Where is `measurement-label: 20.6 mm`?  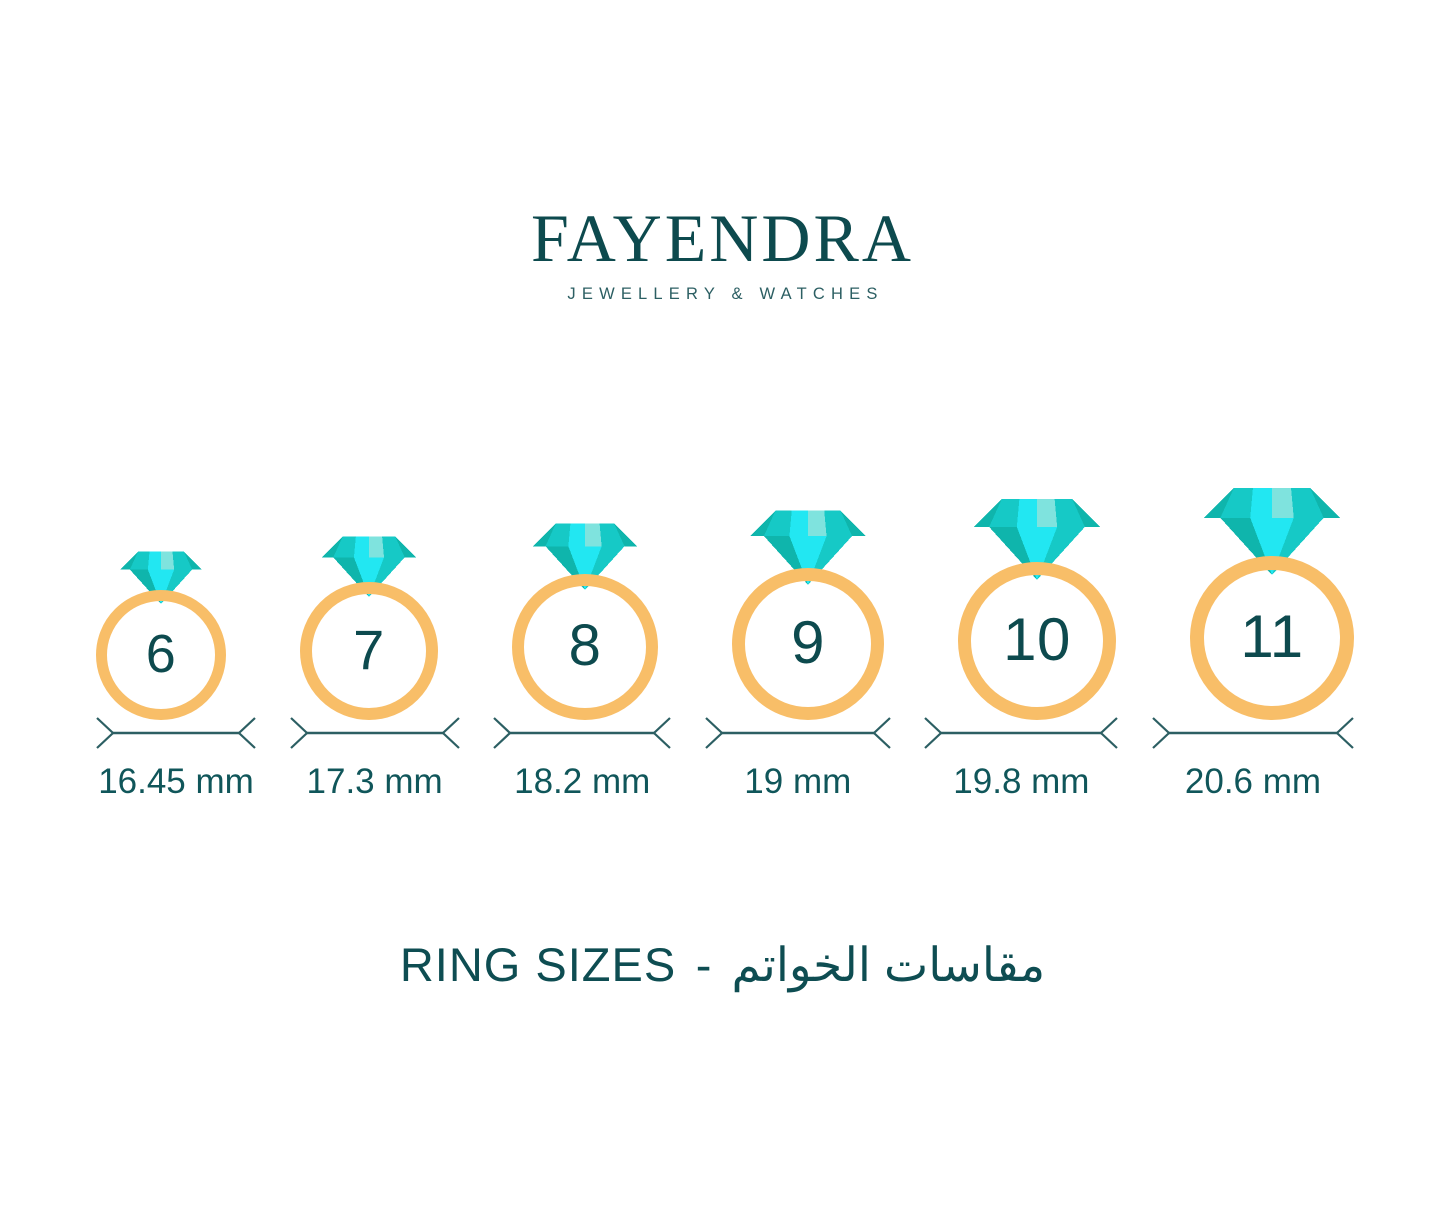
measurement-label: 20.6 mm is located at coordinates (1253, 781).